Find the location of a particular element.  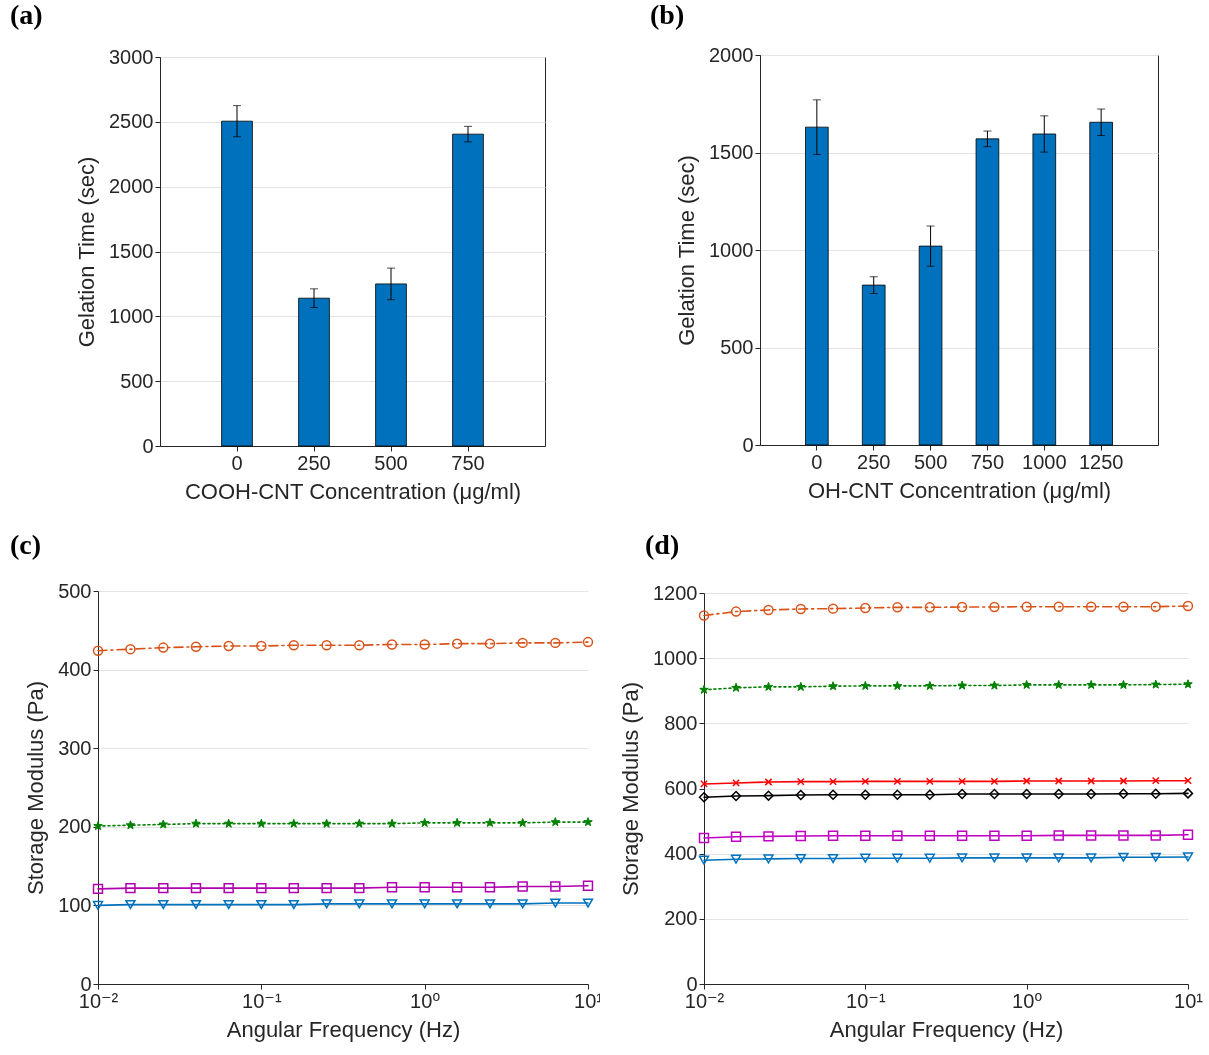

y-tick-label: 0 is located at coordinates (748, 444).